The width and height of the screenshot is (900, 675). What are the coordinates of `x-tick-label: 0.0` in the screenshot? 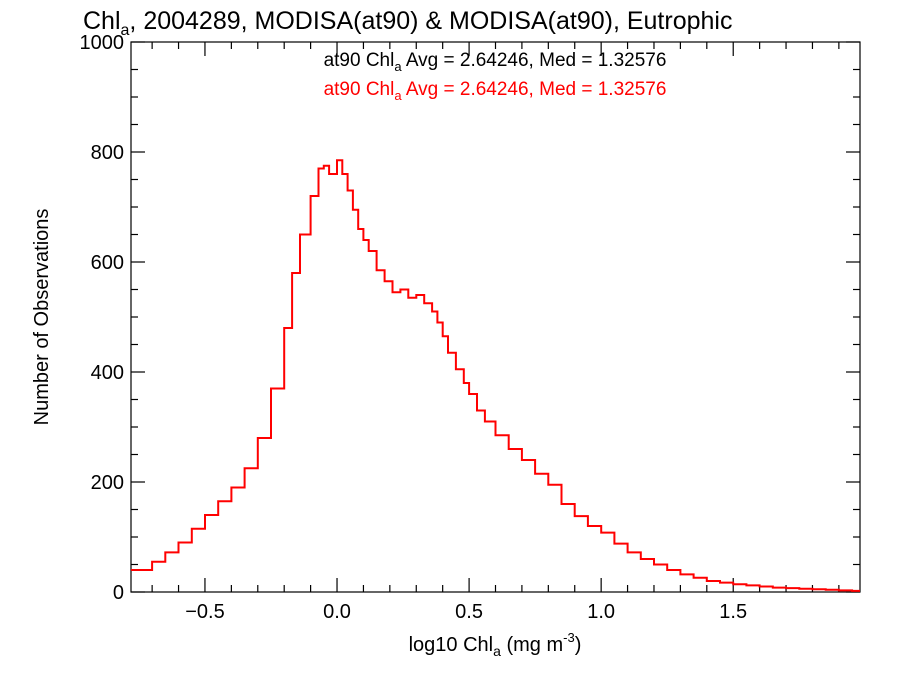 It's located at (337, 612).